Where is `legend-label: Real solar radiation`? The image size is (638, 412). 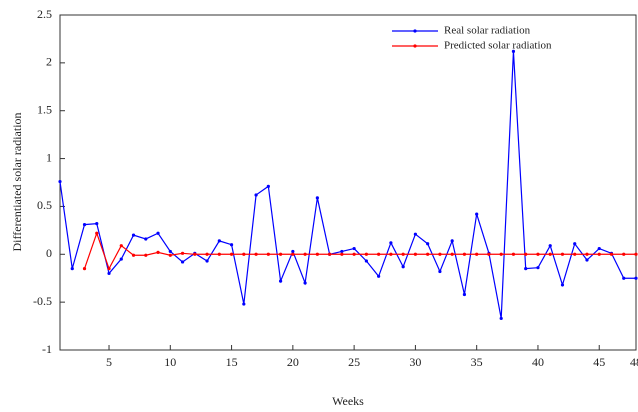 legend-label: Real solar radiation is located at coordinates (487, 31).